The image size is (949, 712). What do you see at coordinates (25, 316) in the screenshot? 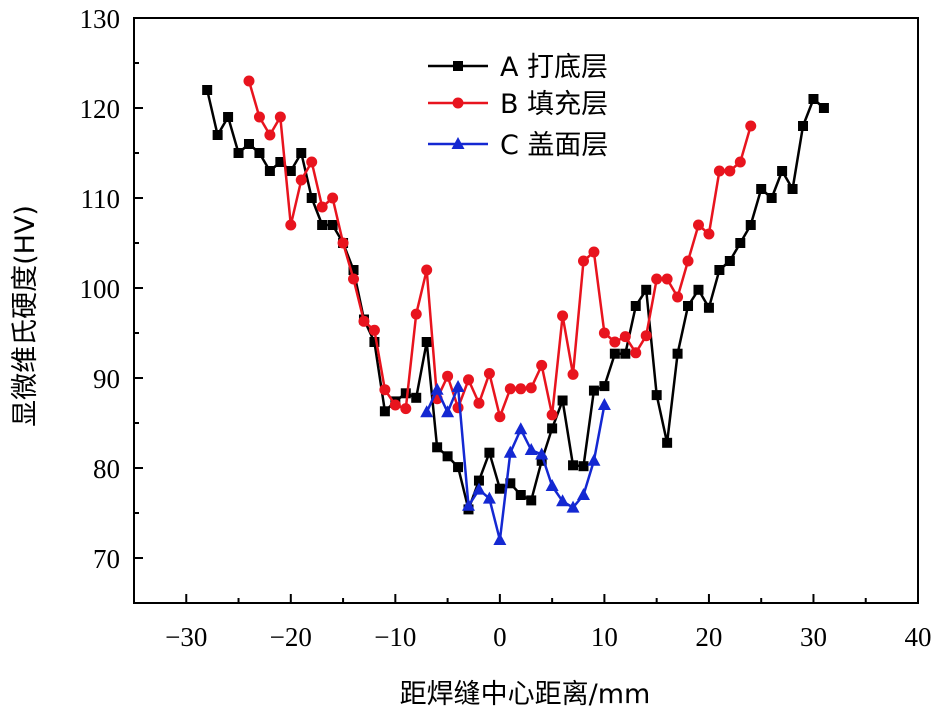
I see `y-axis-title: 显微维氏硬度(HV)` at bounding box center [25, 316].